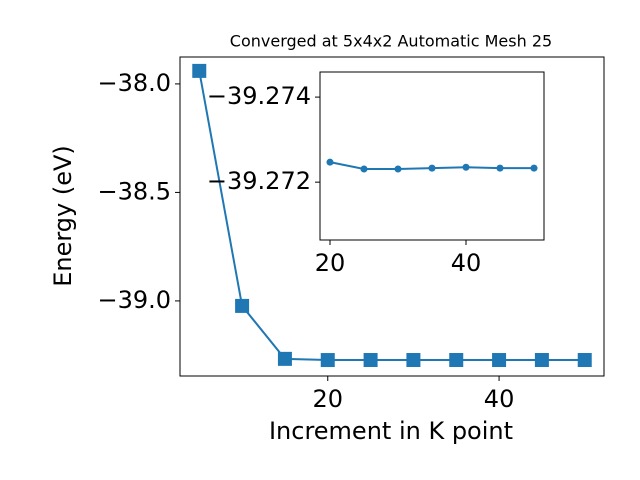 This screenshot has width=640, height=480. I want to click on y-tick-label: −38.5, so click(134, 191).